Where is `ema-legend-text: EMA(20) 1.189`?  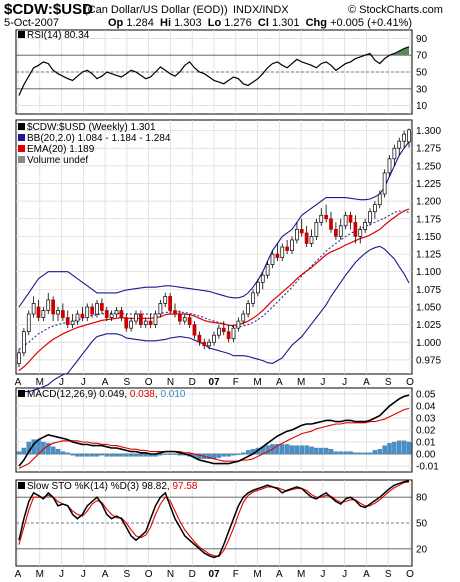 ema-legend-text: EMA(20) 1.189 is located at coordinates (61, 149).